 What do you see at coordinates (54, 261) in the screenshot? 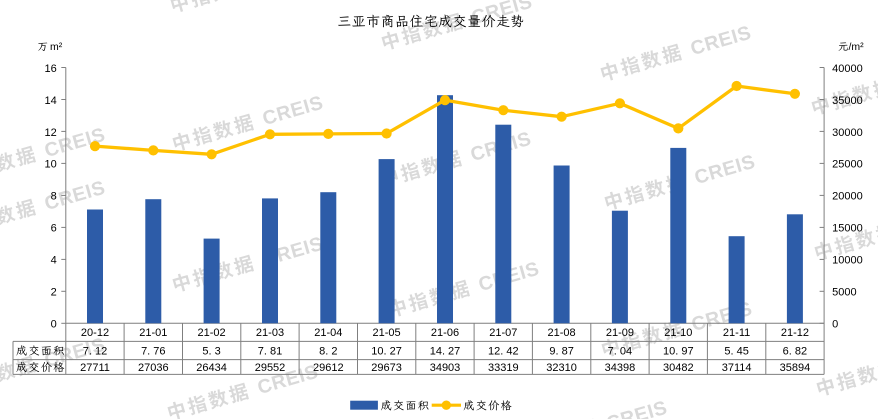
I see `svg-text: 4` at bounding box center [54, 261].